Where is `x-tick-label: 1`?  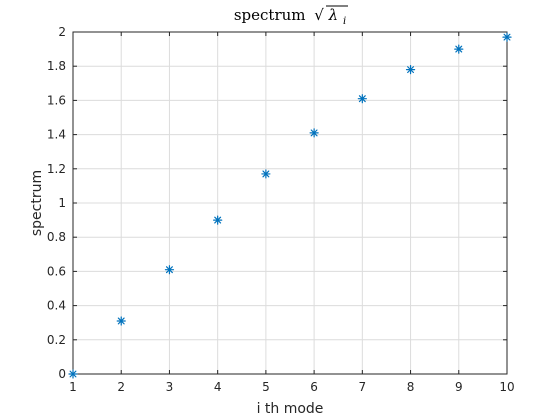 x-tick-label: 1 is located at coordinates (73, 387).